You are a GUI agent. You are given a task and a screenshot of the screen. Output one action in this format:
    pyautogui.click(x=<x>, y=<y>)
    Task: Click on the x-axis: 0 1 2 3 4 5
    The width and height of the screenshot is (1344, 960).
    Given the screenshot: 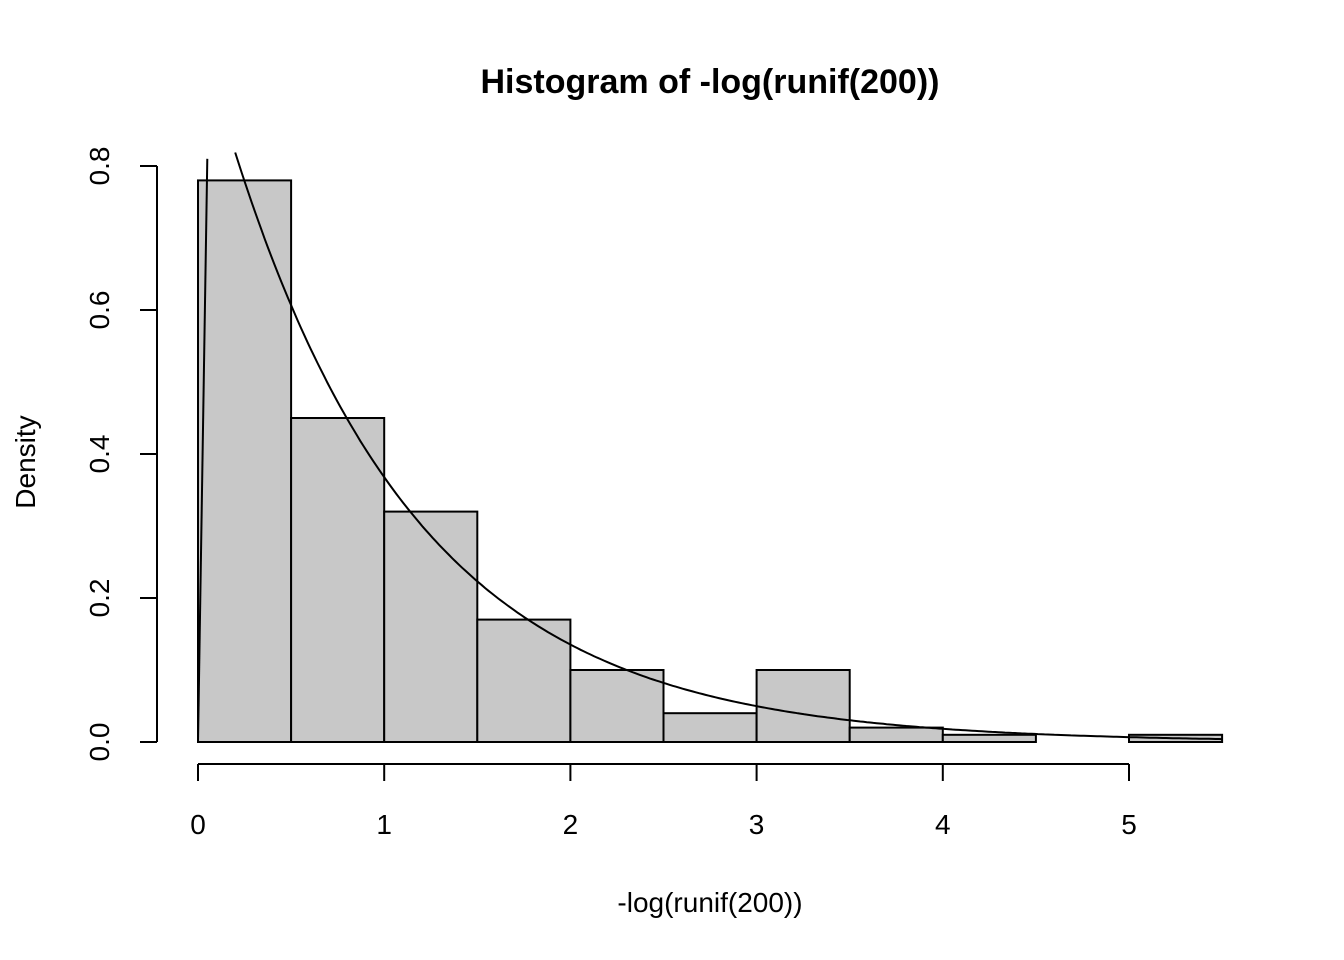 What is the action you would take?
    pyautogui.click(x=663, y=801)
    